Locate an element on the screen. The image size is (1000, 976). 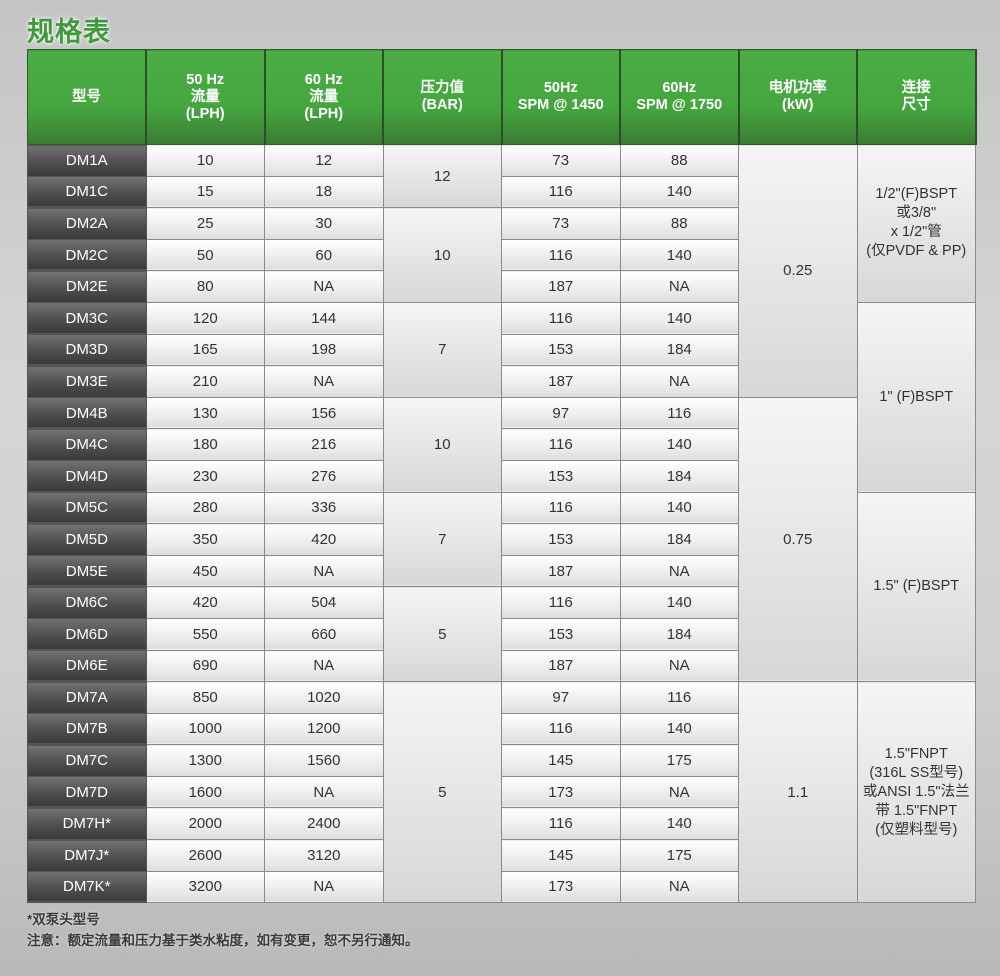
table-row: DM5D 350 420 153 184 is located at coordinates (501, 539).